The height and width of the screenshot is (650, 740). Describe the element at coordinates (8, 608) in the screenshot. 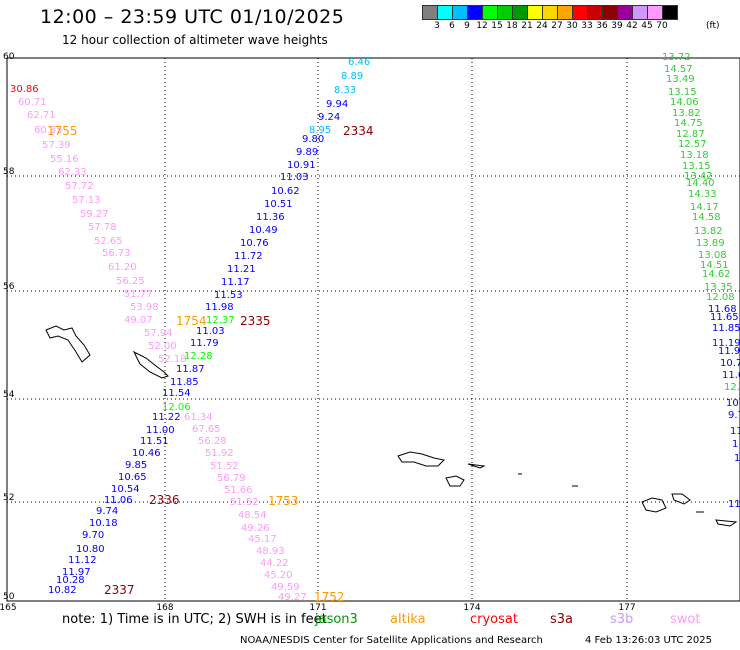

I see `longitude-label: 165` at that location.